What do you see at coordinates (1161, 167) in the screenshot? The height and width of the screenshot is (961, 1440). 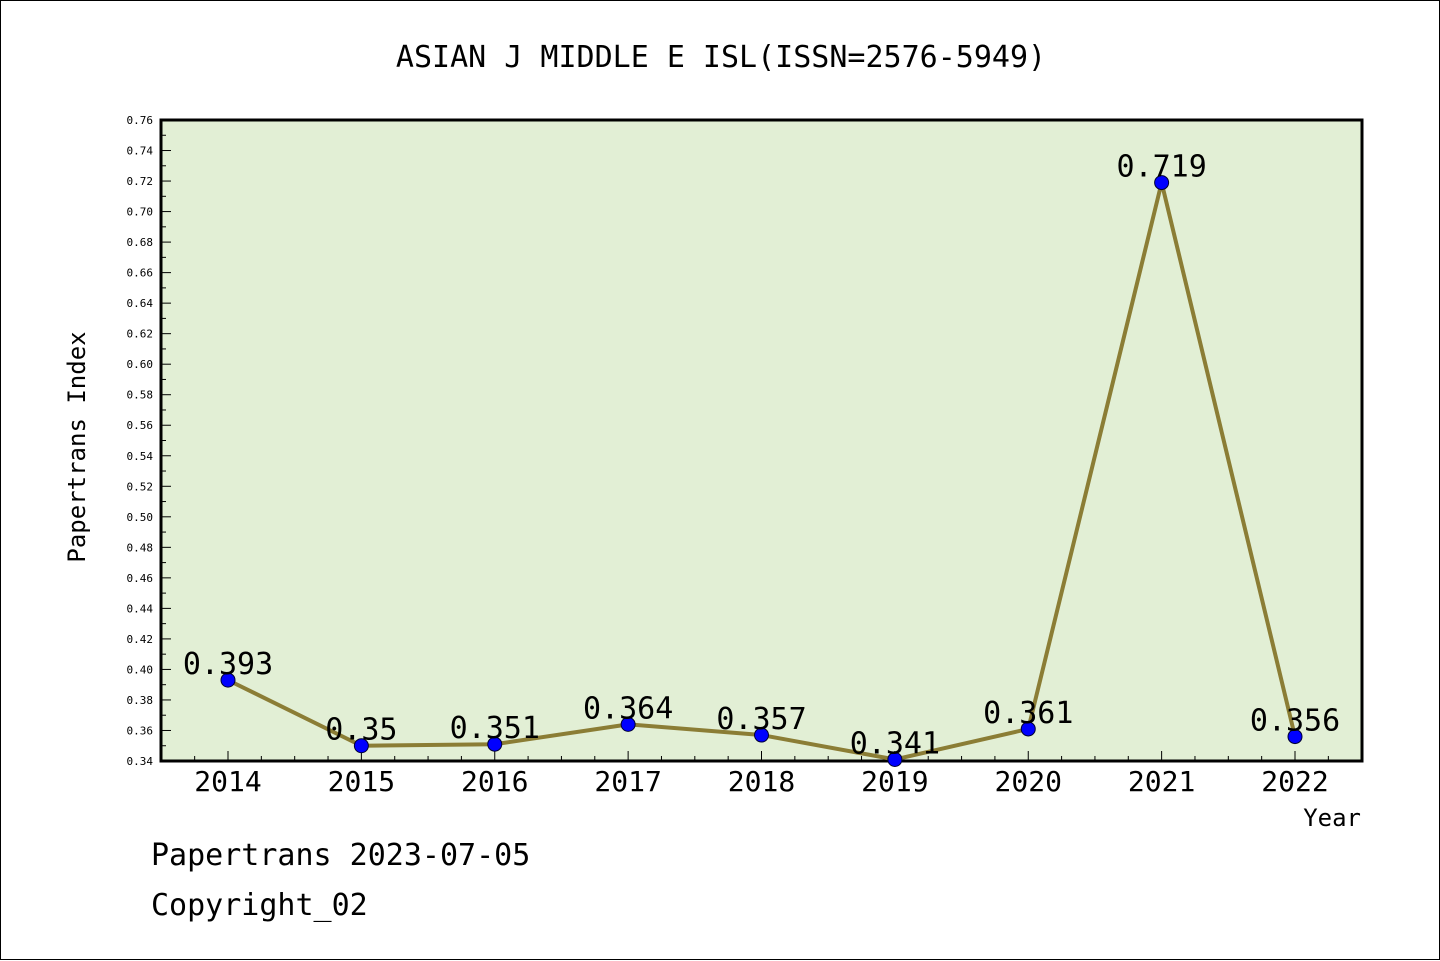 I see `data-label: 0.719` at bounding box center [1161, 167].